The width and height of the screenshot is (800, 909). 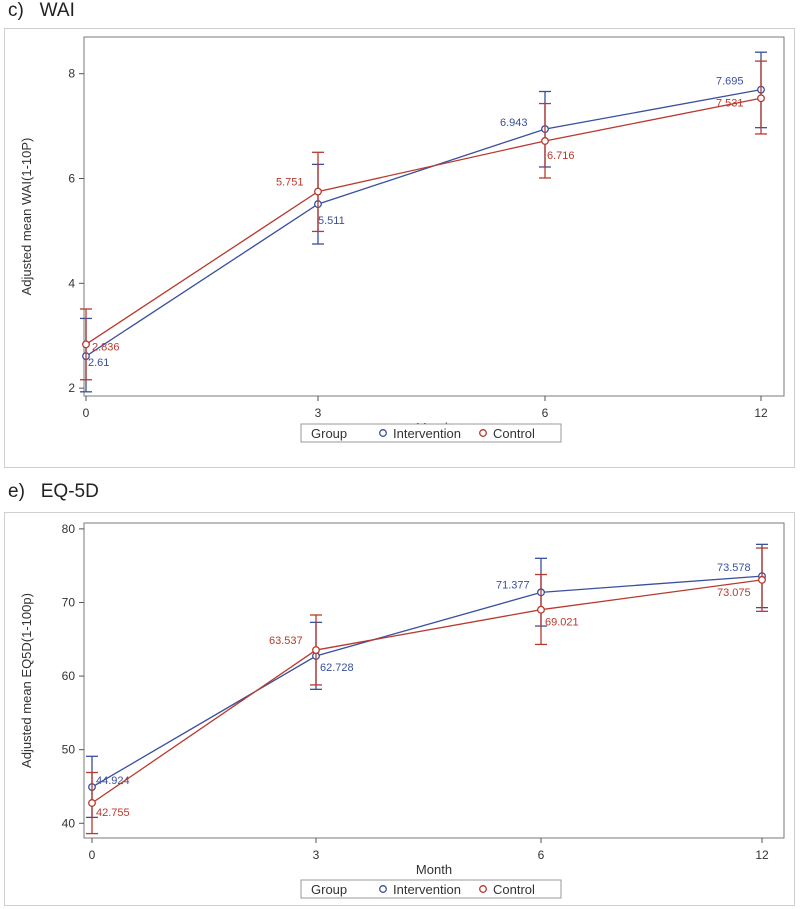 What do you see at coordinates (26, 217) in the screenshot?
I see `y-axis-title: Adjusted mean WAI(1-10P)` at bounding box center [26, 217].